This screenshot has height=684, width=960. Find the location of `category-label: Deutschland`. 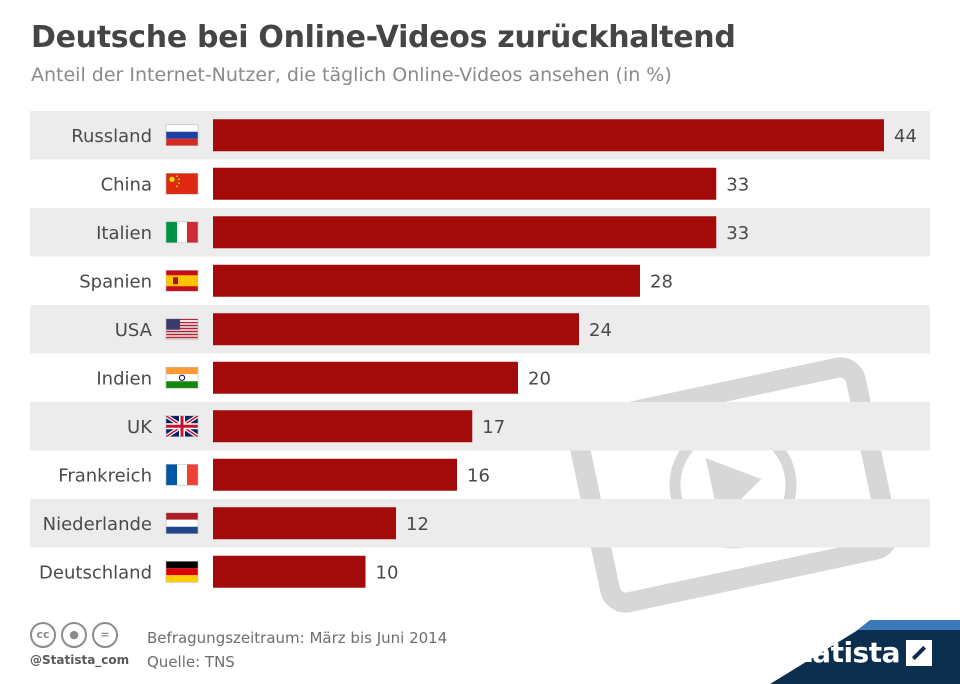

category-label: Deutschland is located at coordinates (95, 572).